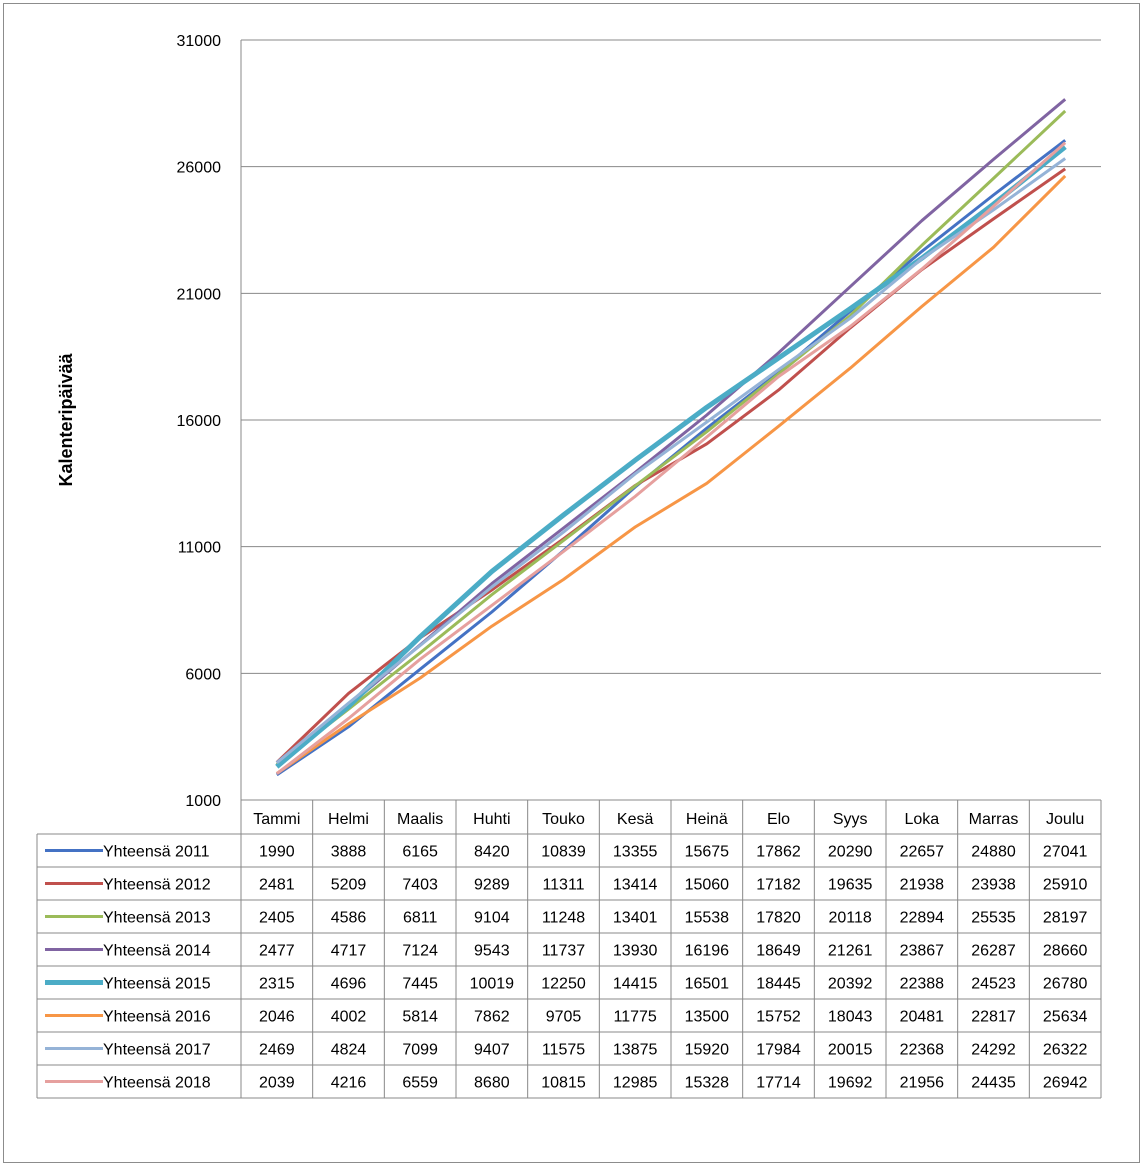  Describe the element at coordinates (922, 951) in the screenshot. I see `data-label: 23867` at that location.